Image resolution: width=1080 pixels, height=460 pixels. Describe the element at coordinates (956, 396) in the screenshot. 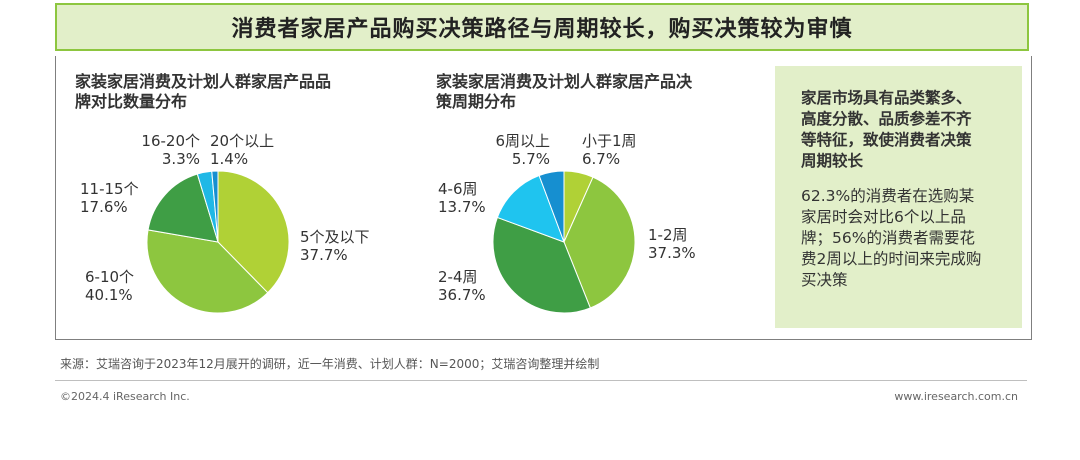

I see `website-link: www.iresearch.com.cn` at that location.